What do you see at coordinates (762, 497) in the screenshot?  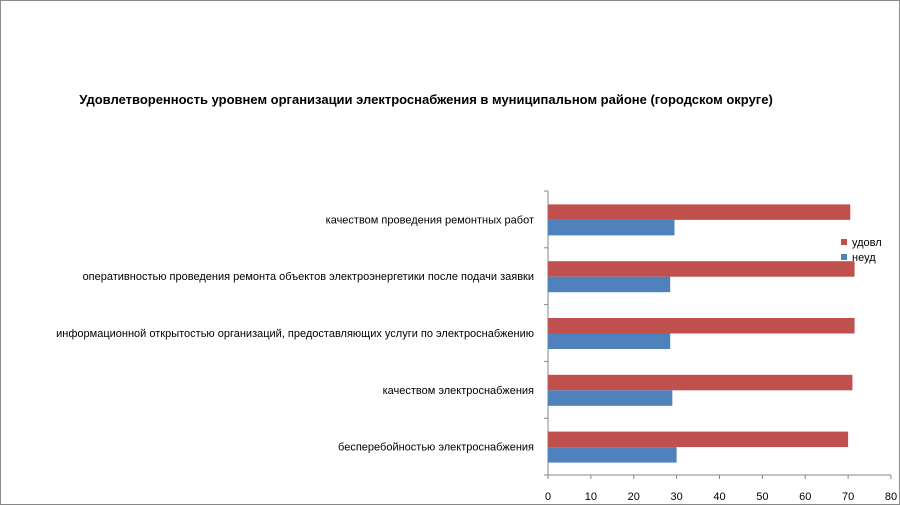 I see `x-tick-label: 50` at bounding box center [762, 497].